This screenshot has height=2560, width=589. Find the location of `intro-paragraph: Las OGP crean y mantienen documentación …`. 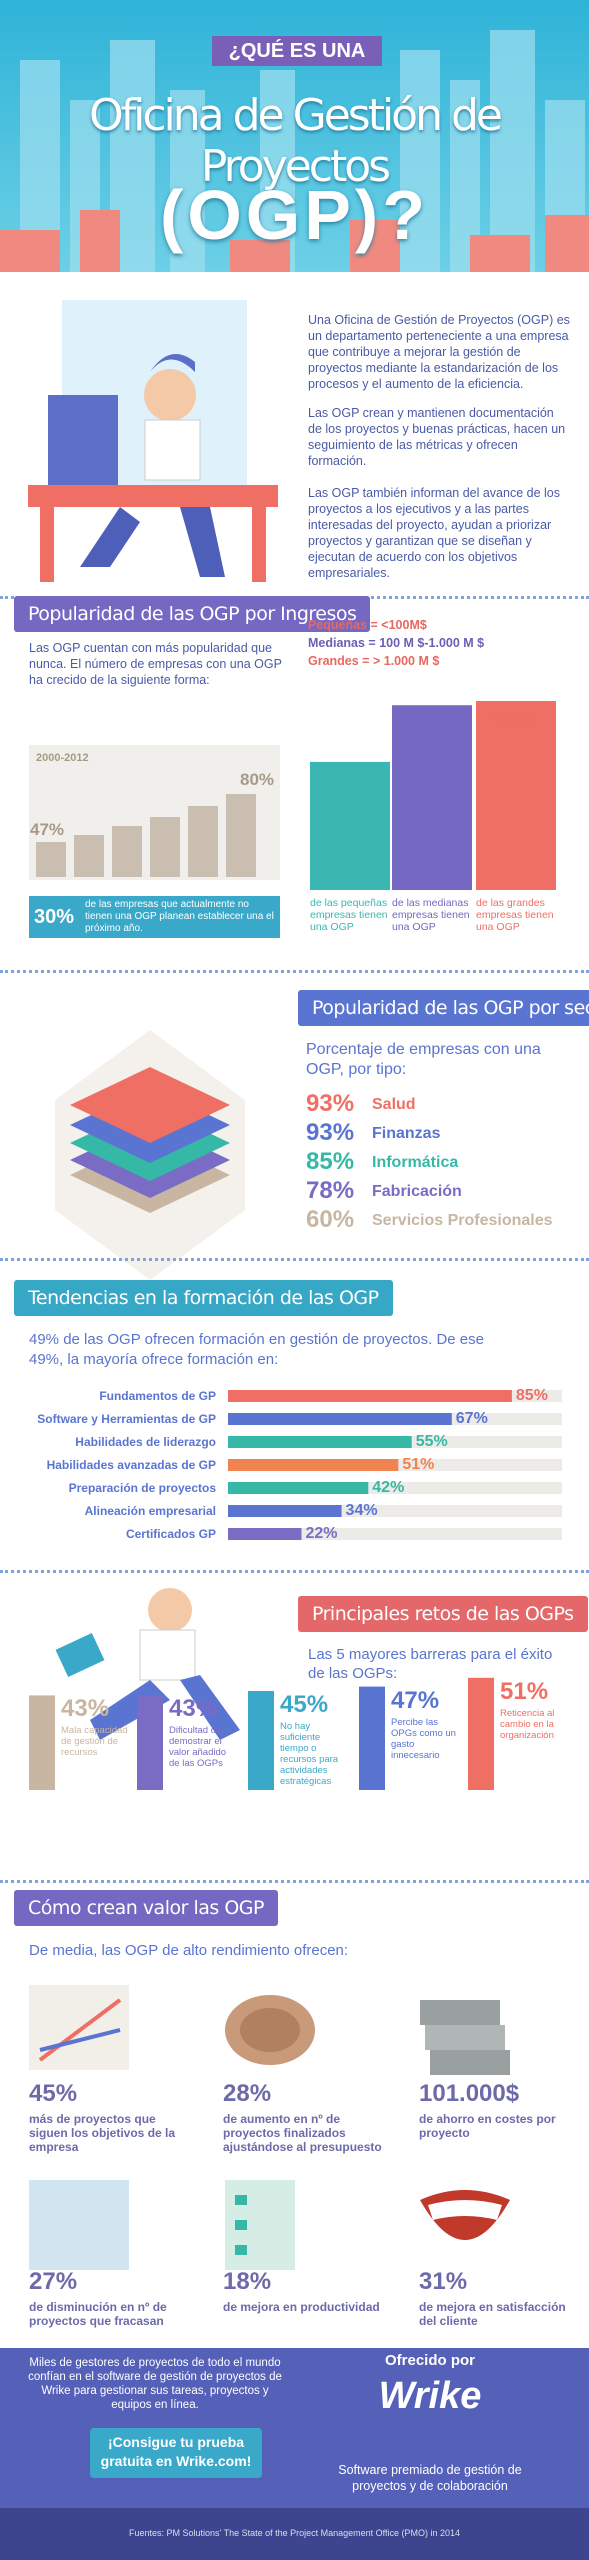

intro-paragraph: Las OGP crean y mantienen documentación … is located at coordinates (437, 437).